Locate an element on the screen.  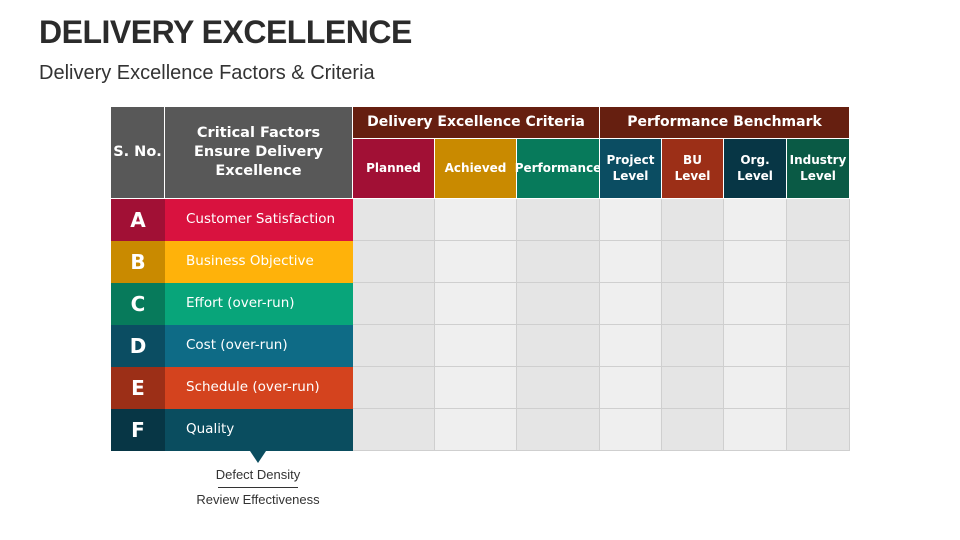
column-header: BU Level is located at coordinates (692, 168).